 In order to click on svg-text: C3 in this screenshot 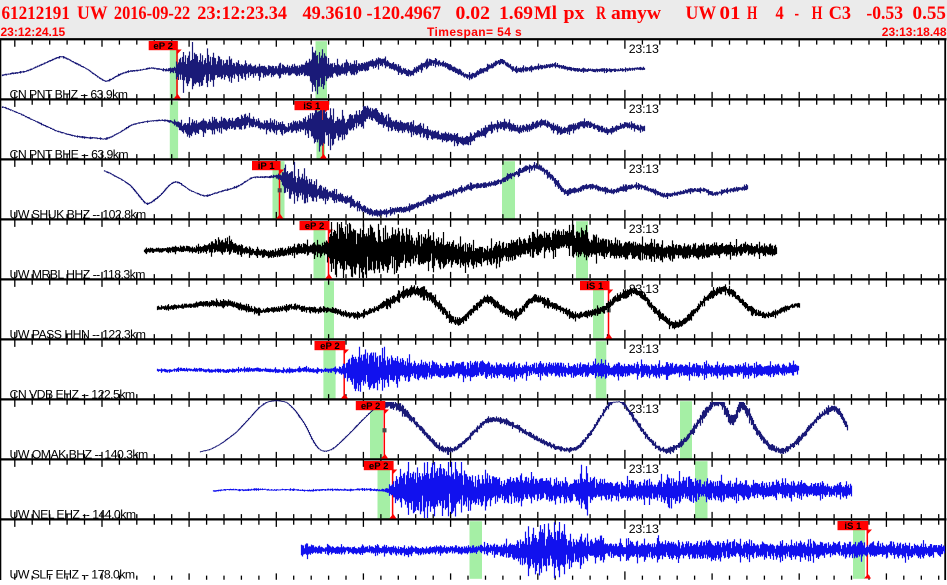, I will do `click(840, 14)`.